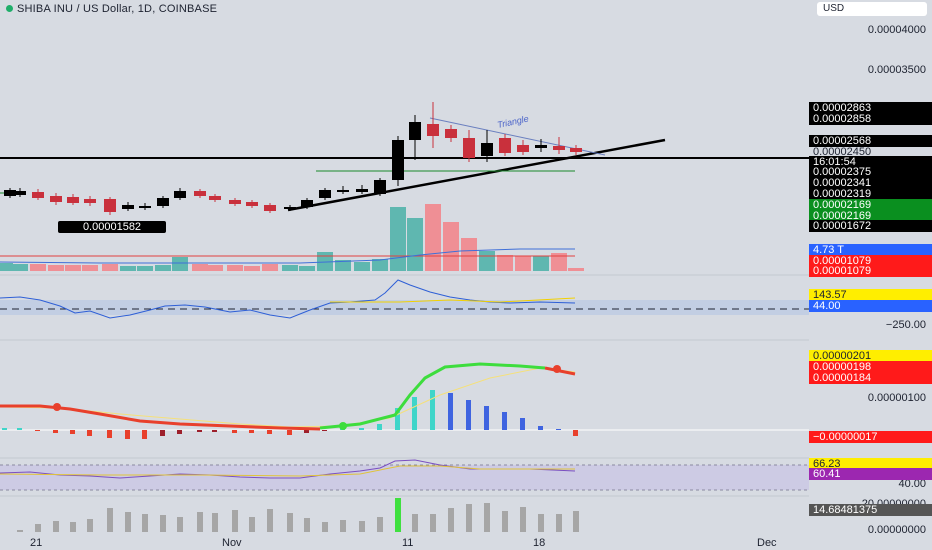 This screenshot has width=932, height=550. Describe the element at coordinates (870, 464) in the screenshot. I see `rsi-label: 66.23` at that location.